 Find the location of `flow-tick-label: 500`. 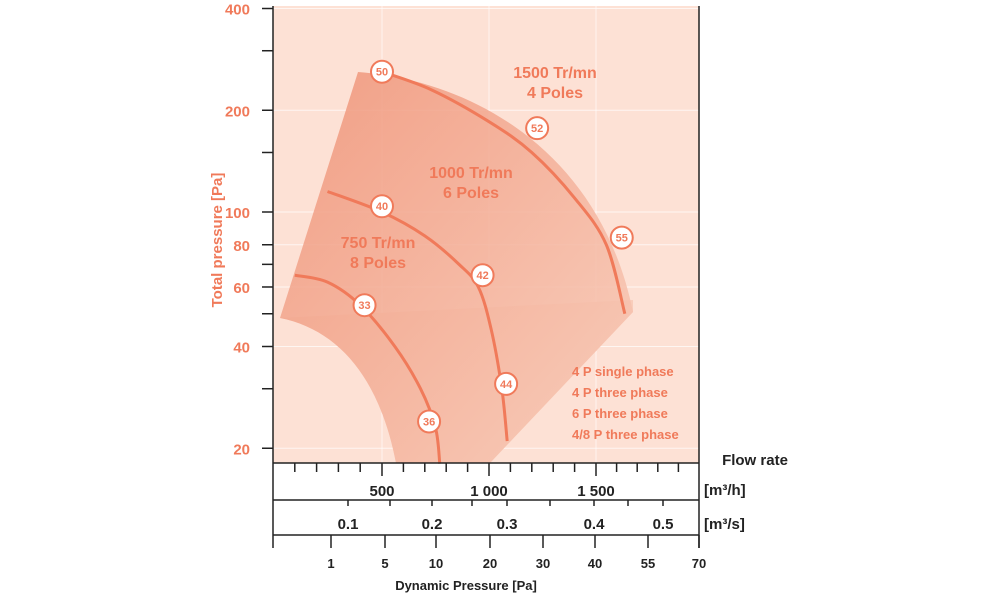

flow-tick-label: 500 is located at coordinates (381, 491).